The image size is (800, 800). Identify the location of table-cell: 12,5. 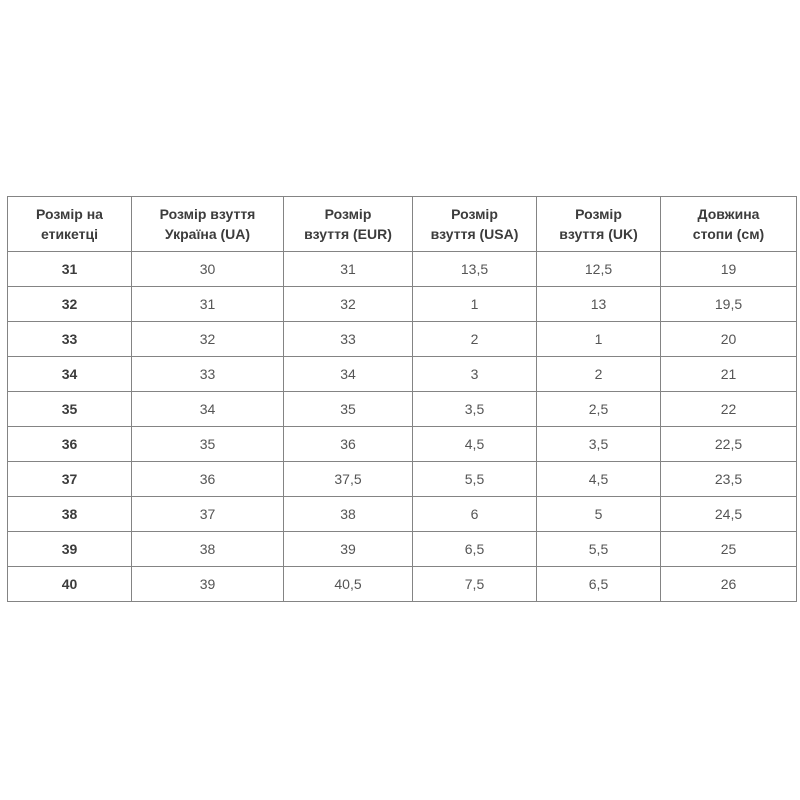
(598, 269).